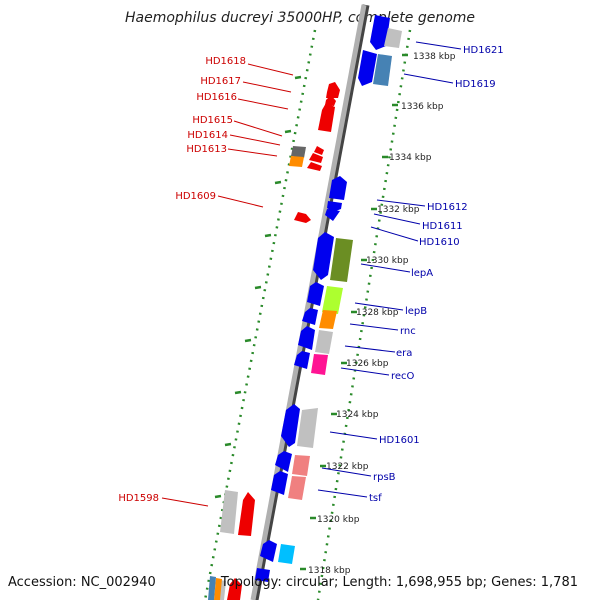 Image resolution: width=600 pixels, height=600 pixels. What do you see at coordinates (365, 371) in the screenshot?
I see `leader-reco` at bounding box center [365, 371].